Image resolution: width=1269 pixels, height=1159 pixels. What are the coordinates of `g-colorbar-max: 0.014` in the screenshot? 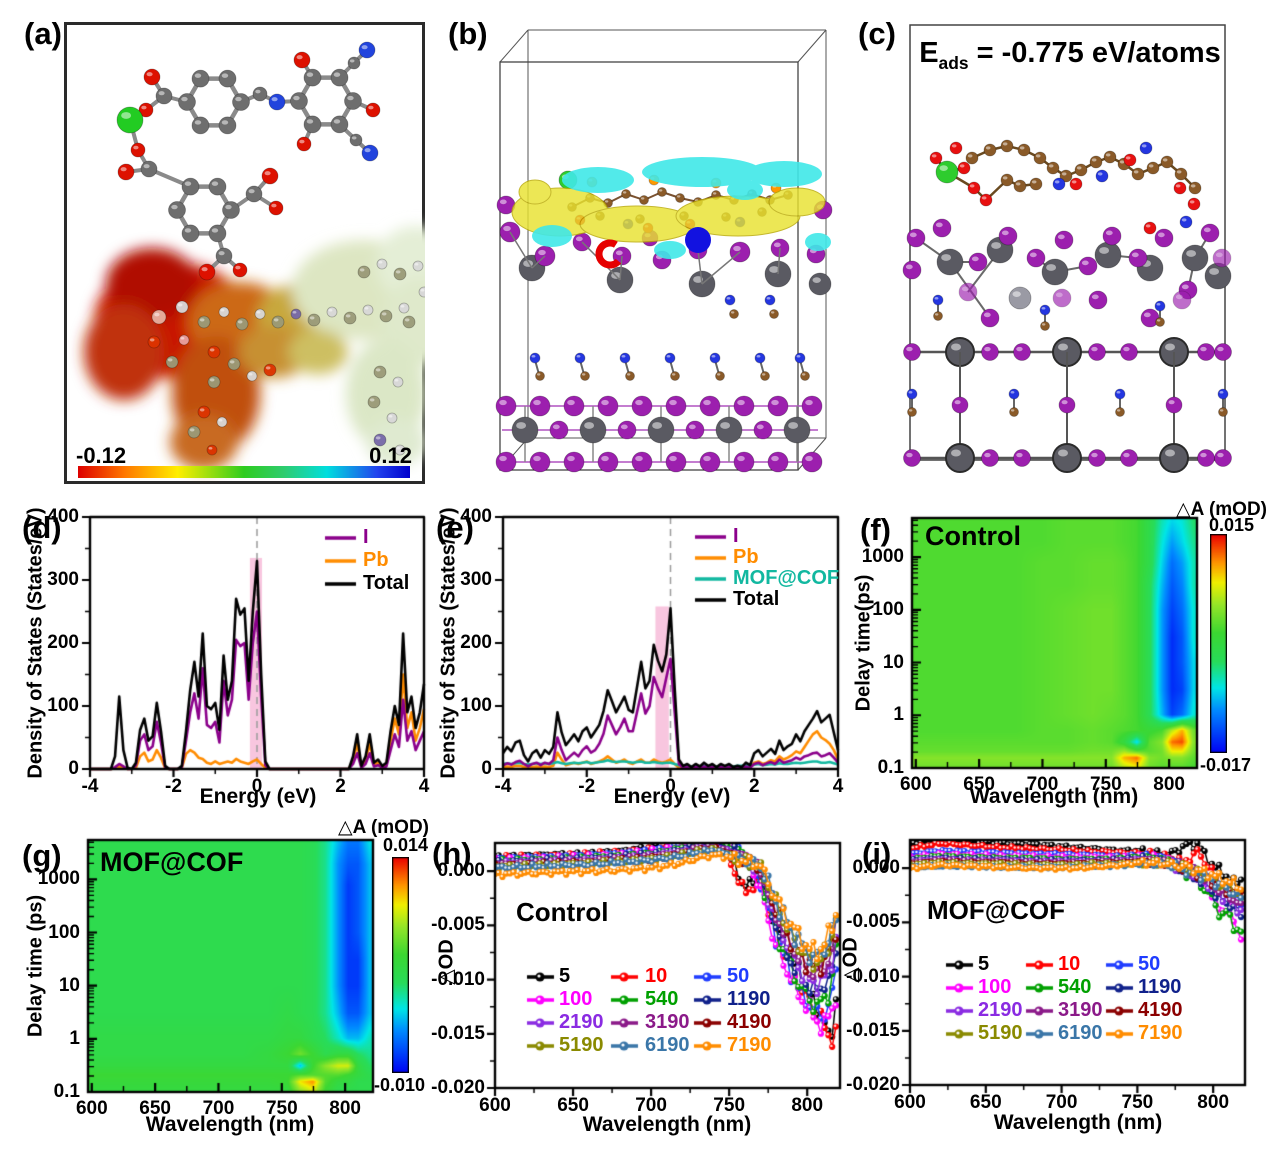 It's located at (406, 845).